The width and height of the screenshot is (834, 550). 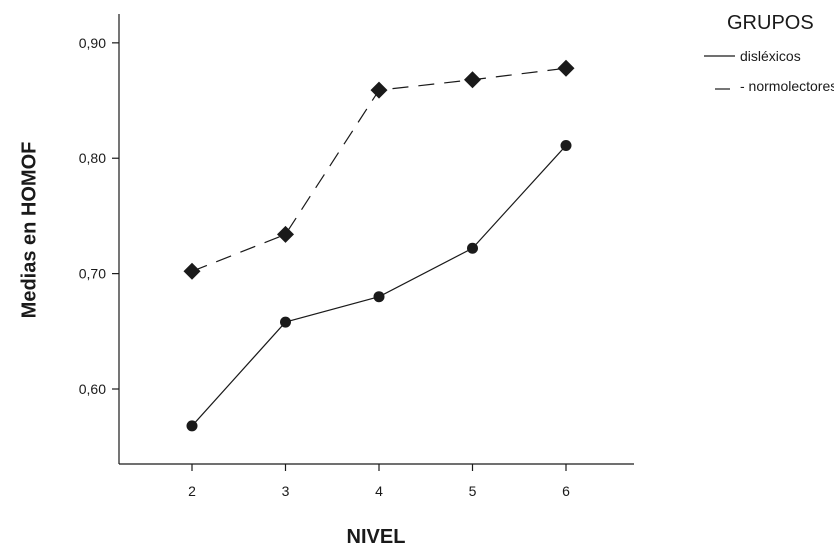 I want to click on y-tick-label: 0,60, so click(x=92, y=389).